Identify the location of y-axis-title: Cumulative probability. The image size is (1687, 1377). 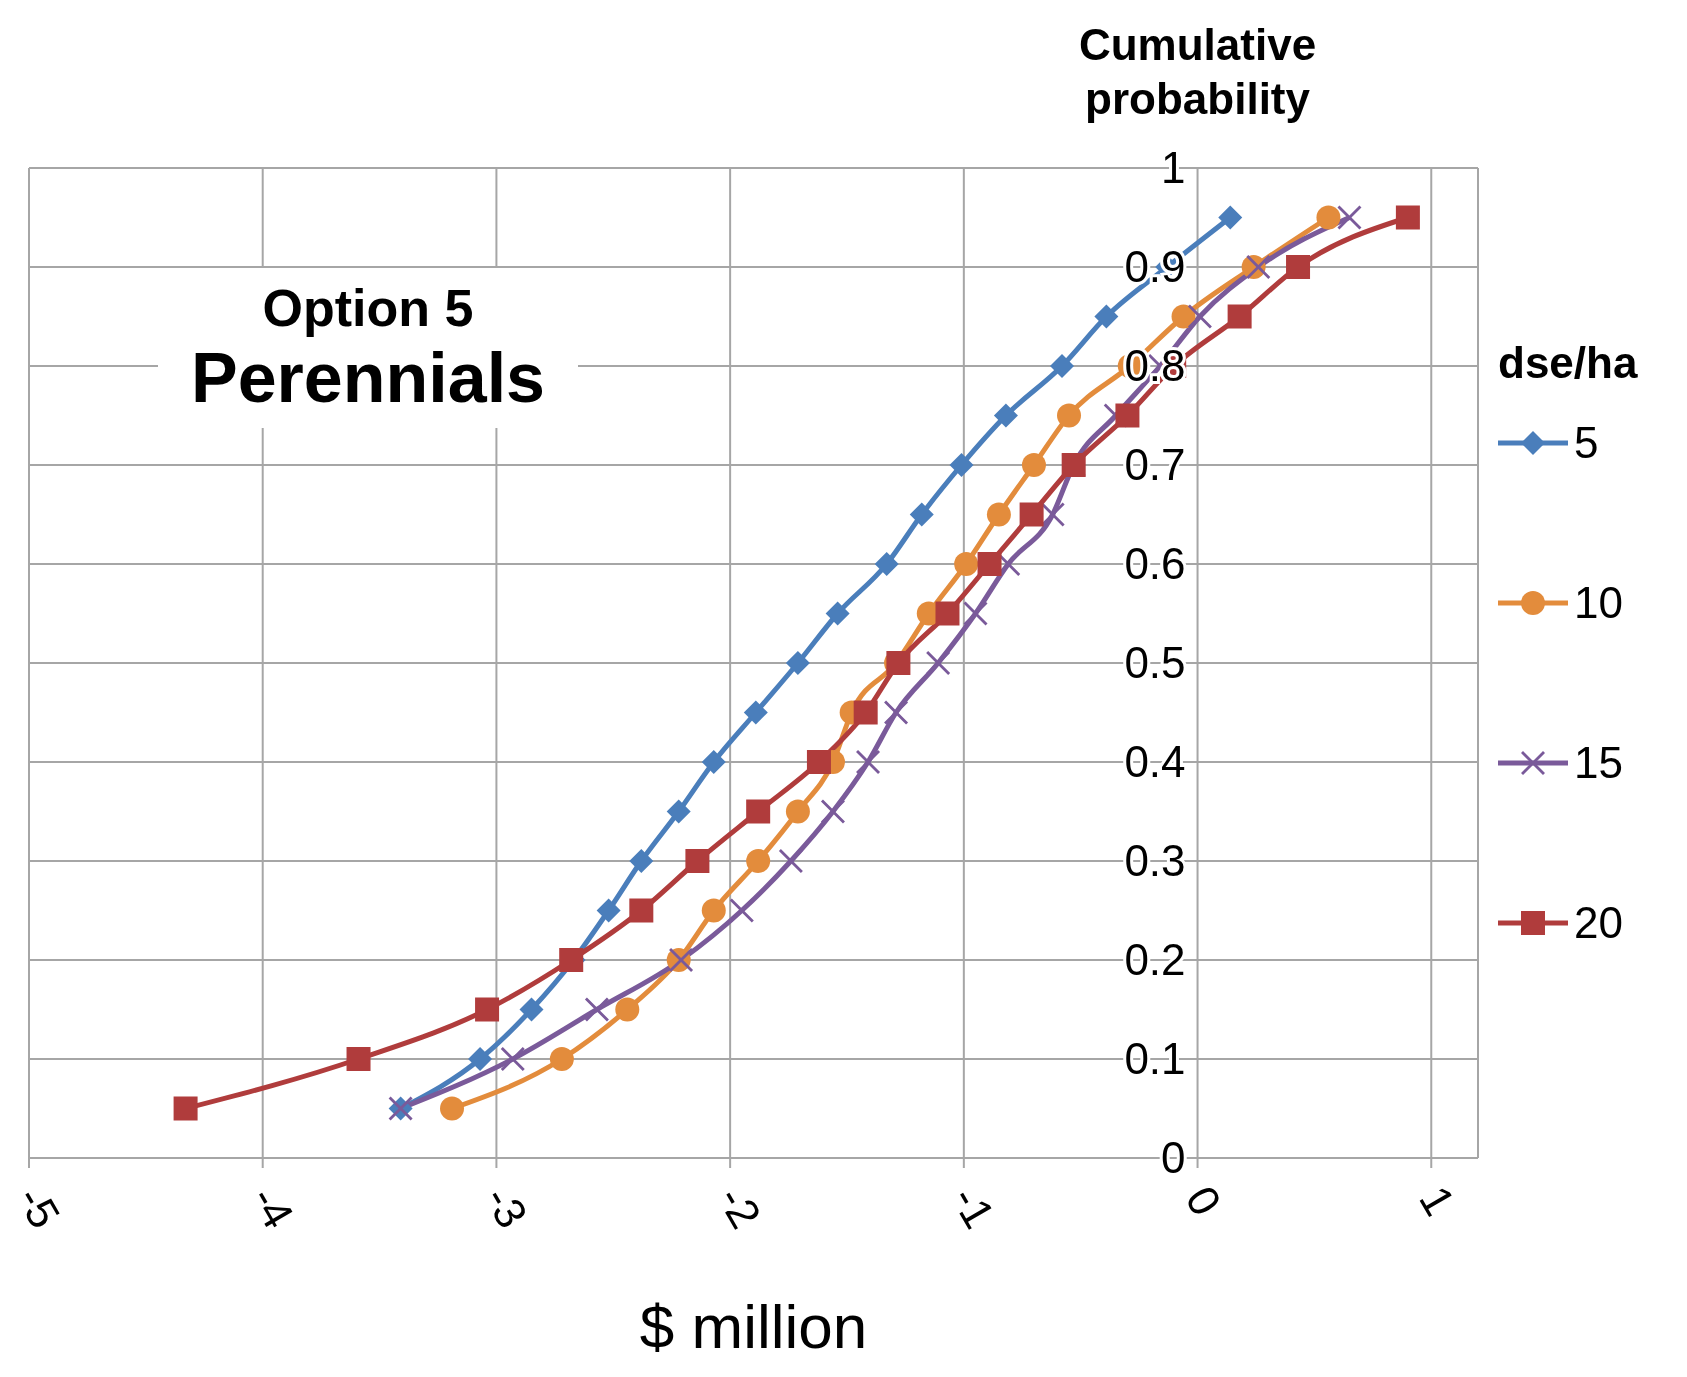
(1197, 72).